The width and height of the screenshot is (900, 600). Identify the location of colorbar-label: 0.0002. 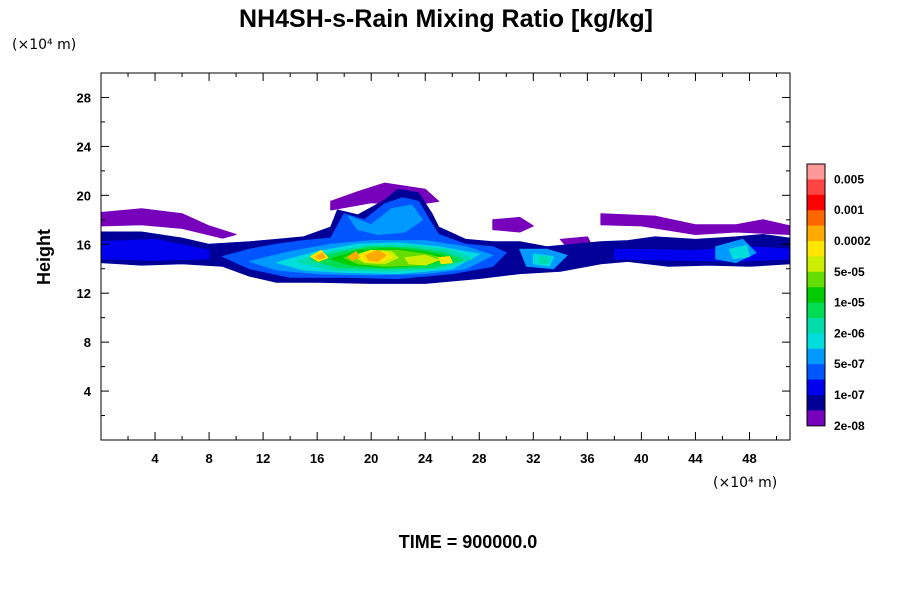
(852, 241).